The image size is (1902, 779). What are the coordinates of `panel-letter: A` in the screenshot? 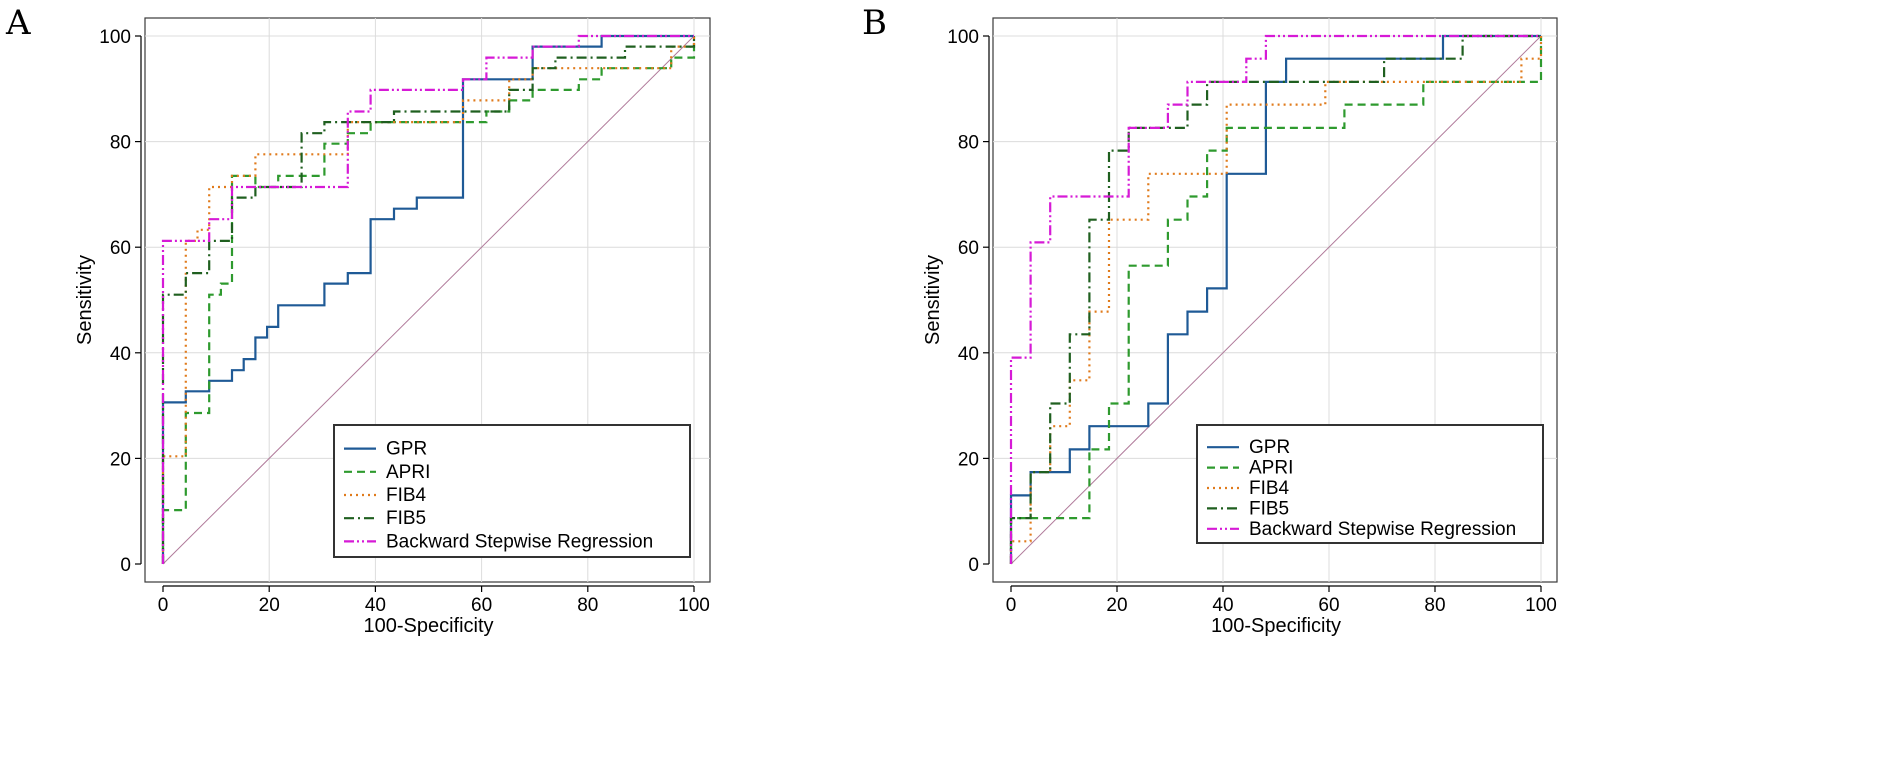 It's located at (18, 23).